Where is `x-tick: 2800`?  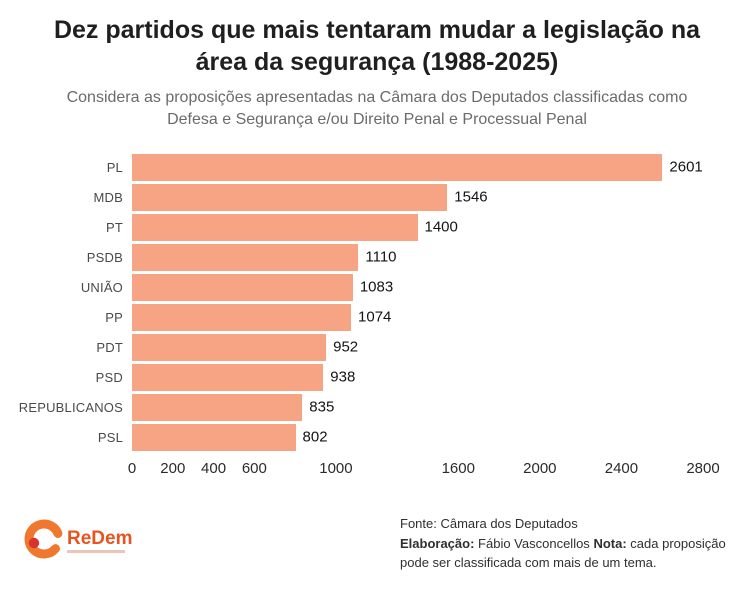 x-tick: 2800 is located at coordinates (703, 469).